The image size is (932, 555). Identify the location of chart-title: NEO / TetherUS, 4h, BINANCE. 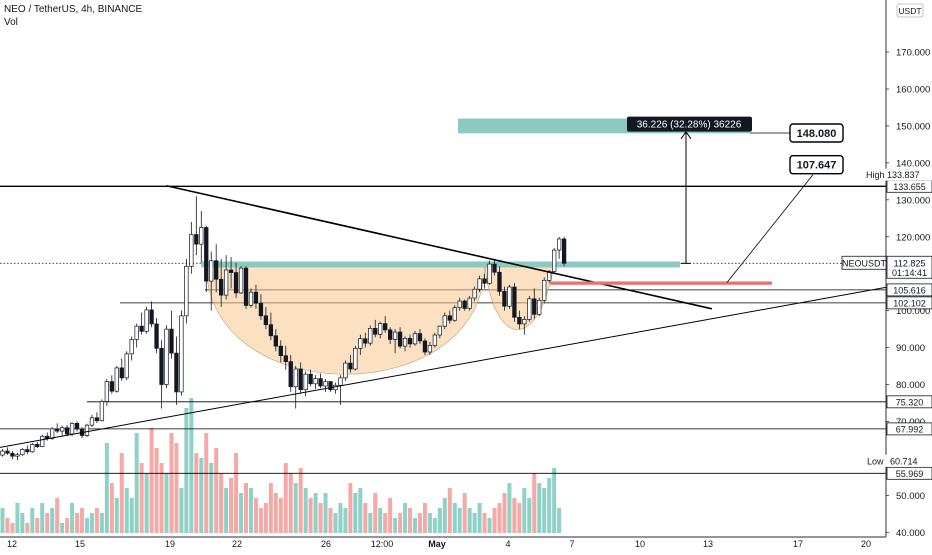
(73, 9).